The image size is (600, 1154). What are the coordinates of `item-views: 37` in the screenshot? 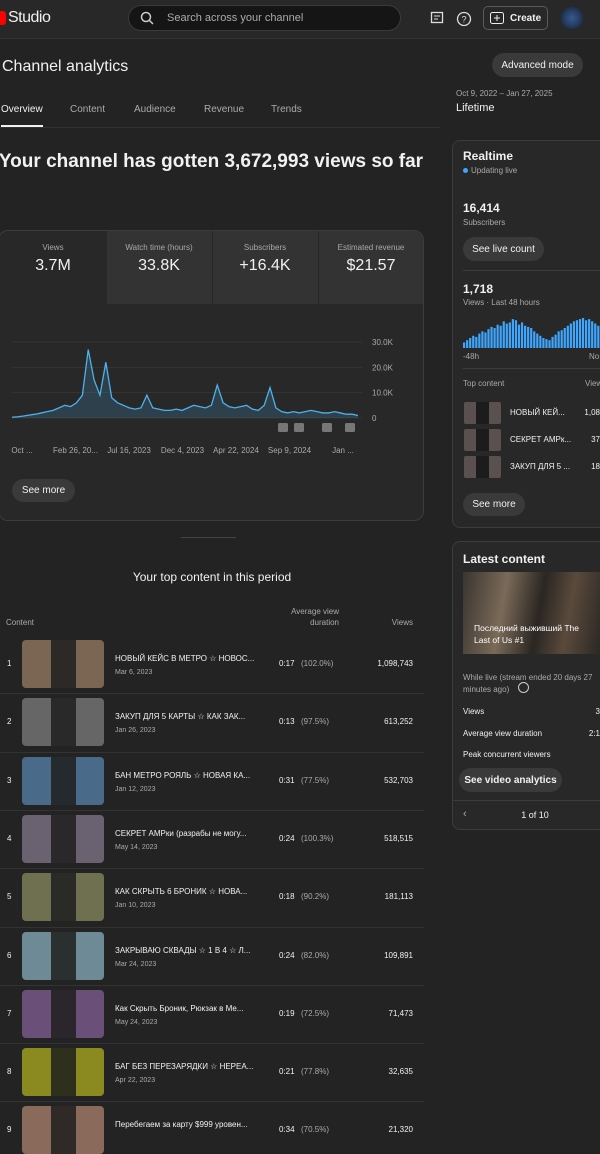 It's located at (595, 439).